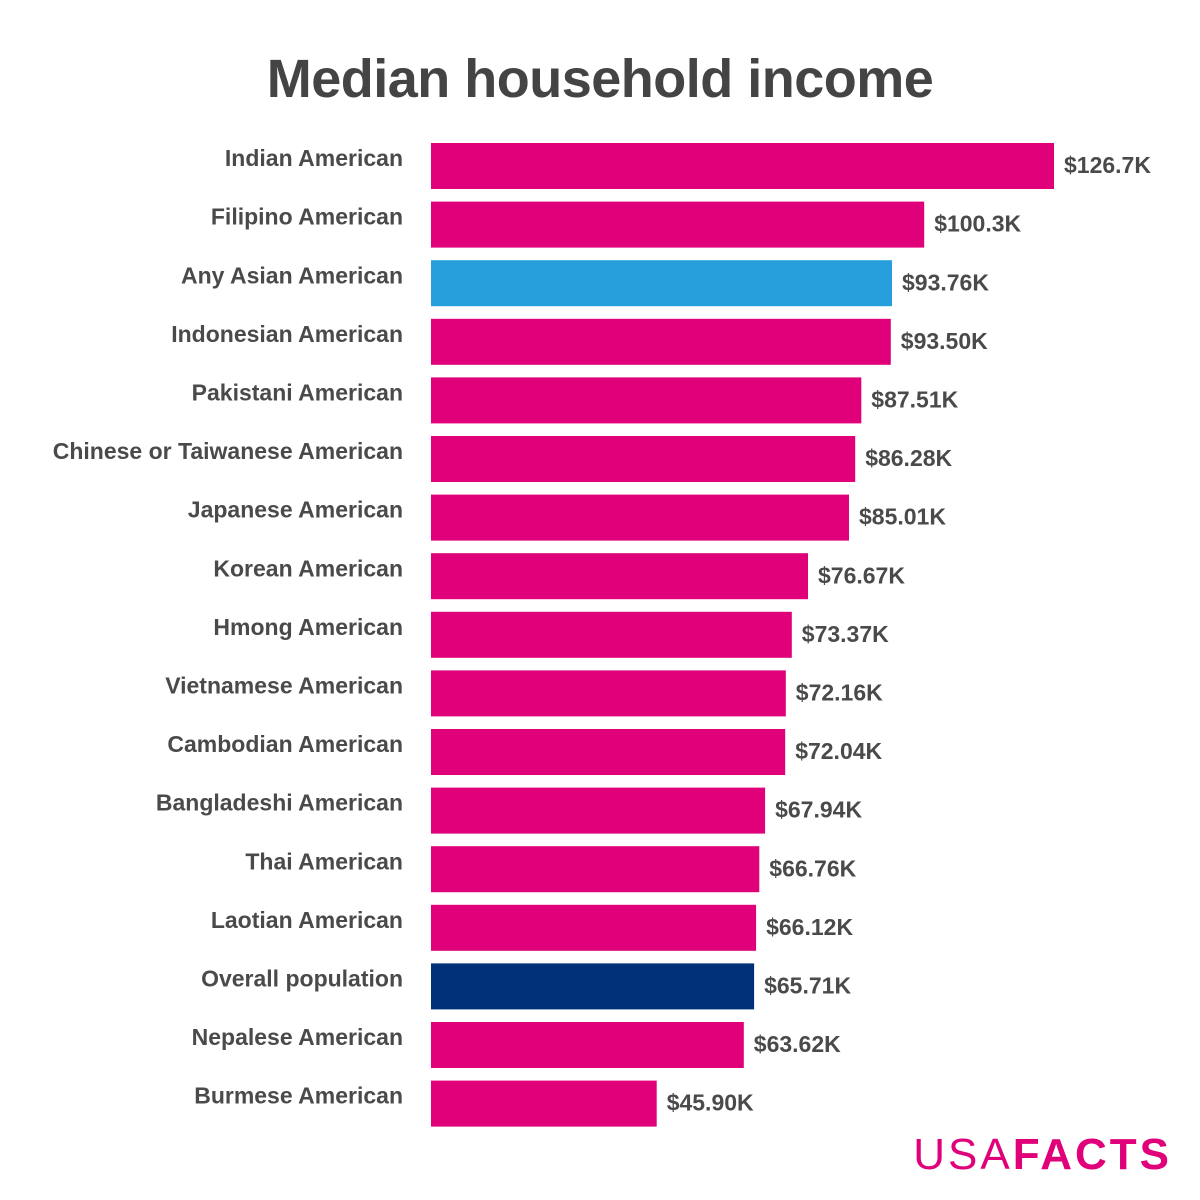 The image size is (1200, 1200). I want to click on category-label: Cambodian American, so click(285, 744).